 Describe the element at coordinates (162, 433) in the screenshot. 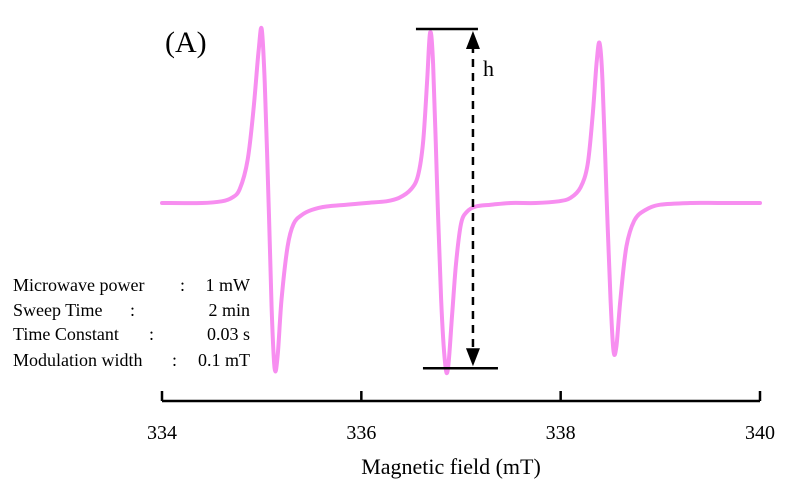

I see `x-tick-label: 334` at that location.